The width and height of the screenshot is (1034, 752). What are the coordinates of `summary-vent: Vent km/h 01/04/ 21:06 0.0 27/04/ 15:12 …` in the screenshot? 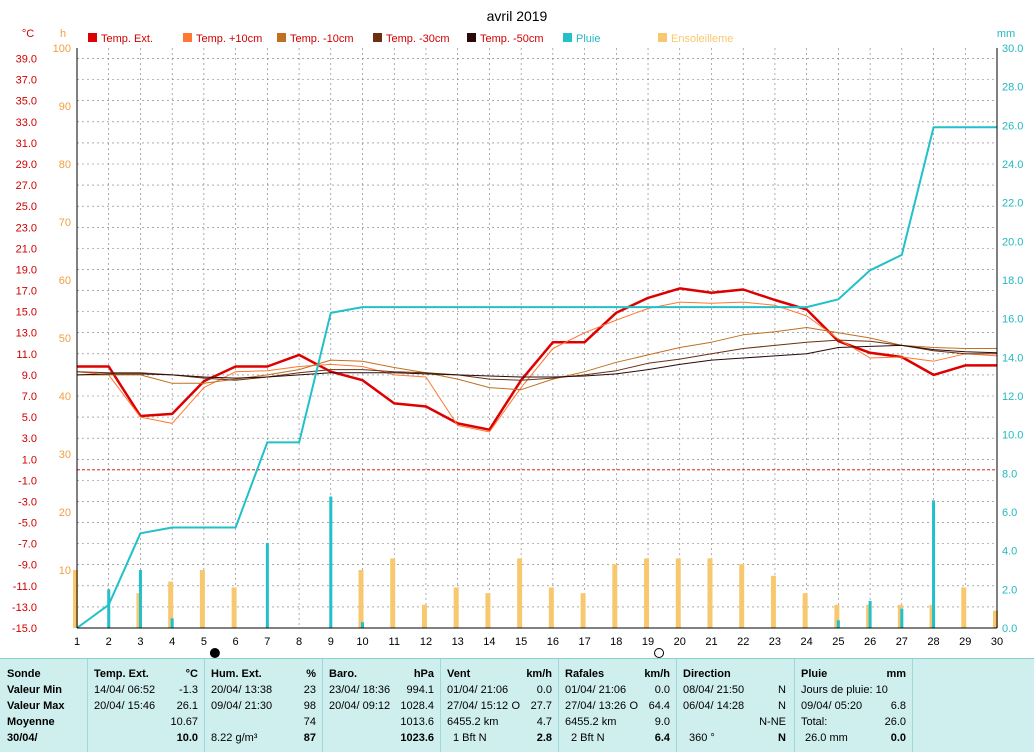 It's located at (500, 705).